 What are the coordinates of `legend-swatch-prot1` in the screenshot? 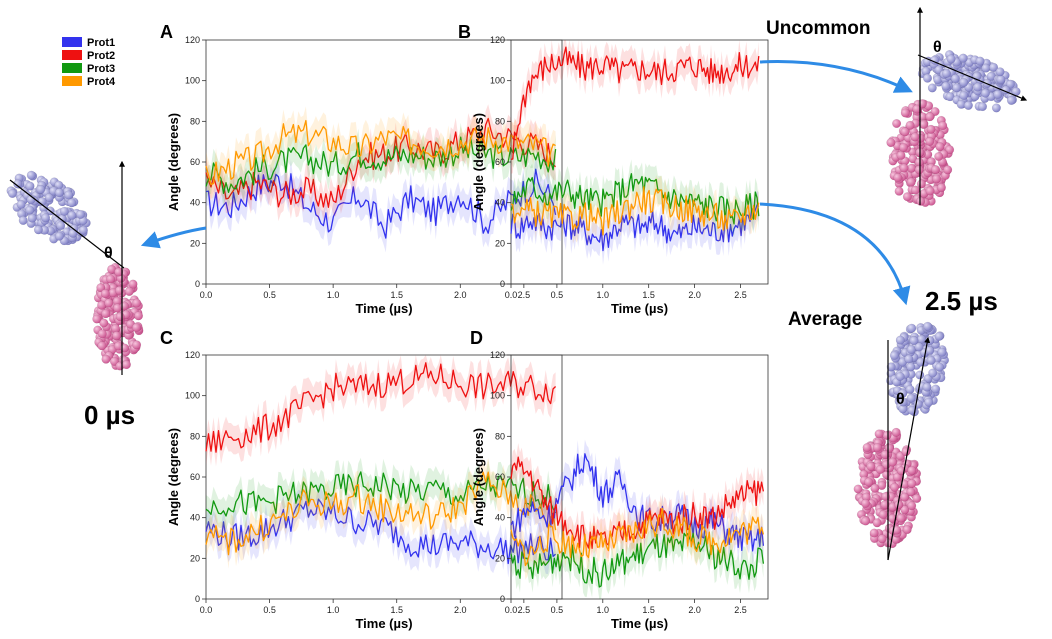 It's located at (72, 42).